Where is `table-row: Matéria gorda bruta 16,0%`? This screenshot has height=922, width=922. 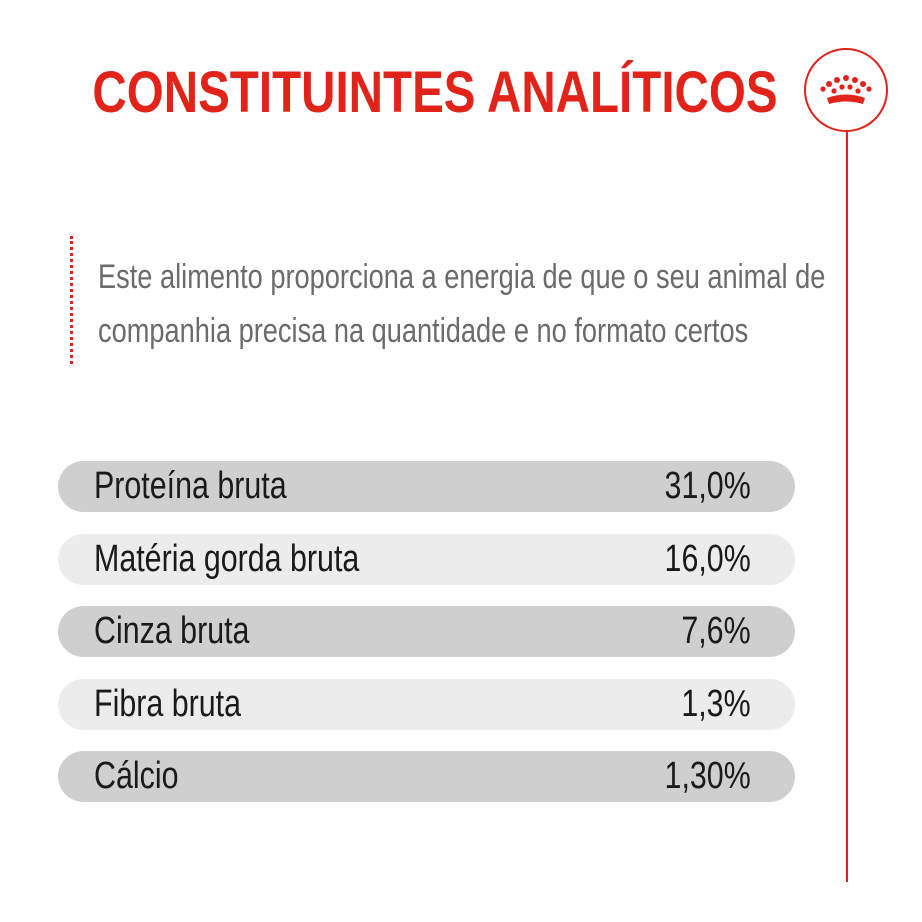
table-row: Matéria gorda bruta 16,0% is located at coordinates (426, 559).